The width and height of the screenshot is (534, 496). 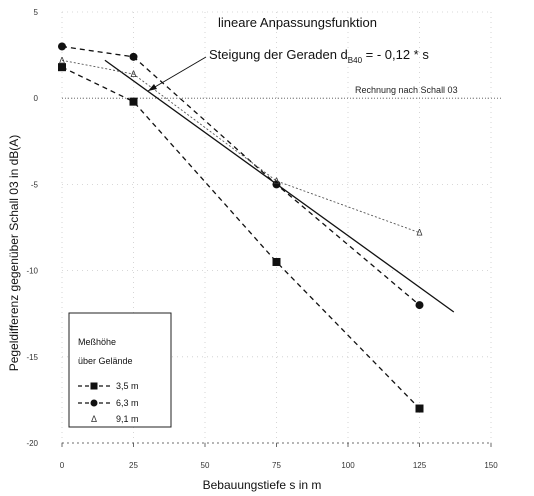 I want to click on y-tick-label-5: -20, so click(x=32, y=443).